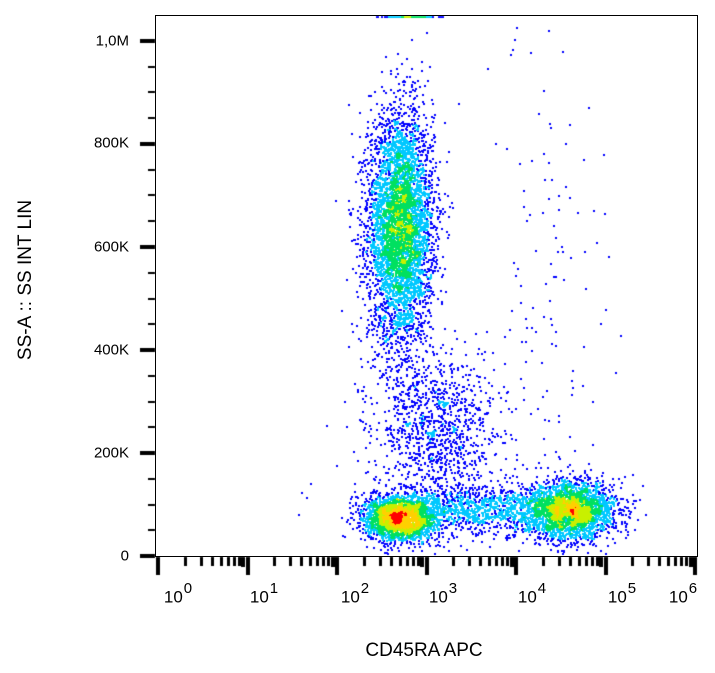 Image resolution: width=715 pixels, height=673 pixels. Describe the element at coordinates (178, 593) in the screenshot. I see `x-tick-label: 10⁰` at that location.